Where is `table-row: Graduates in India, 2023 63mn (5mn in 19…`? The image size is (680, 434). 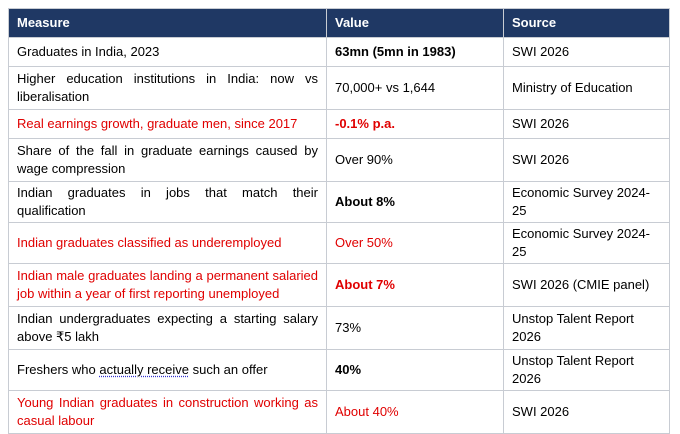
table-row: Graduates in India, 2023 63mn (5mn in 19… is located at coordinates (339, 52).